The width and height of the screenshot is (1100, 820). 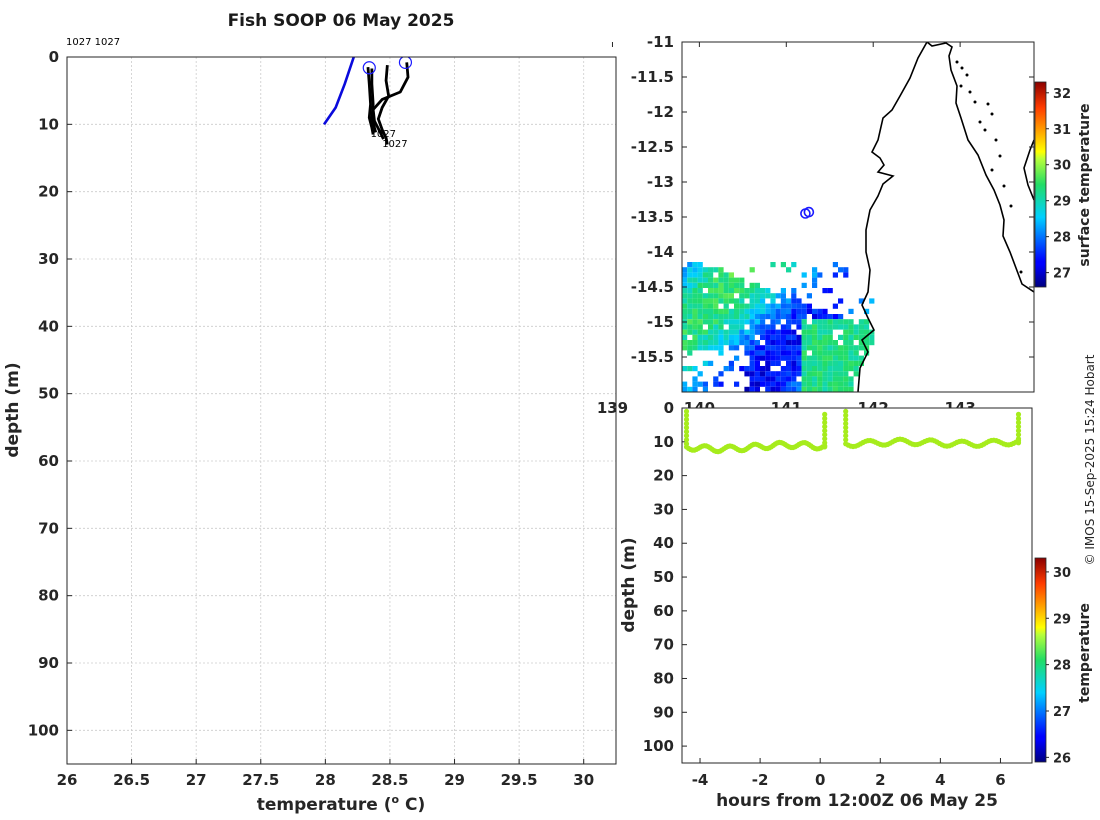 What do you see at coordinates (367, 101) in the screenshot?
I see `profile-lines` at bounding box center [367, 101].